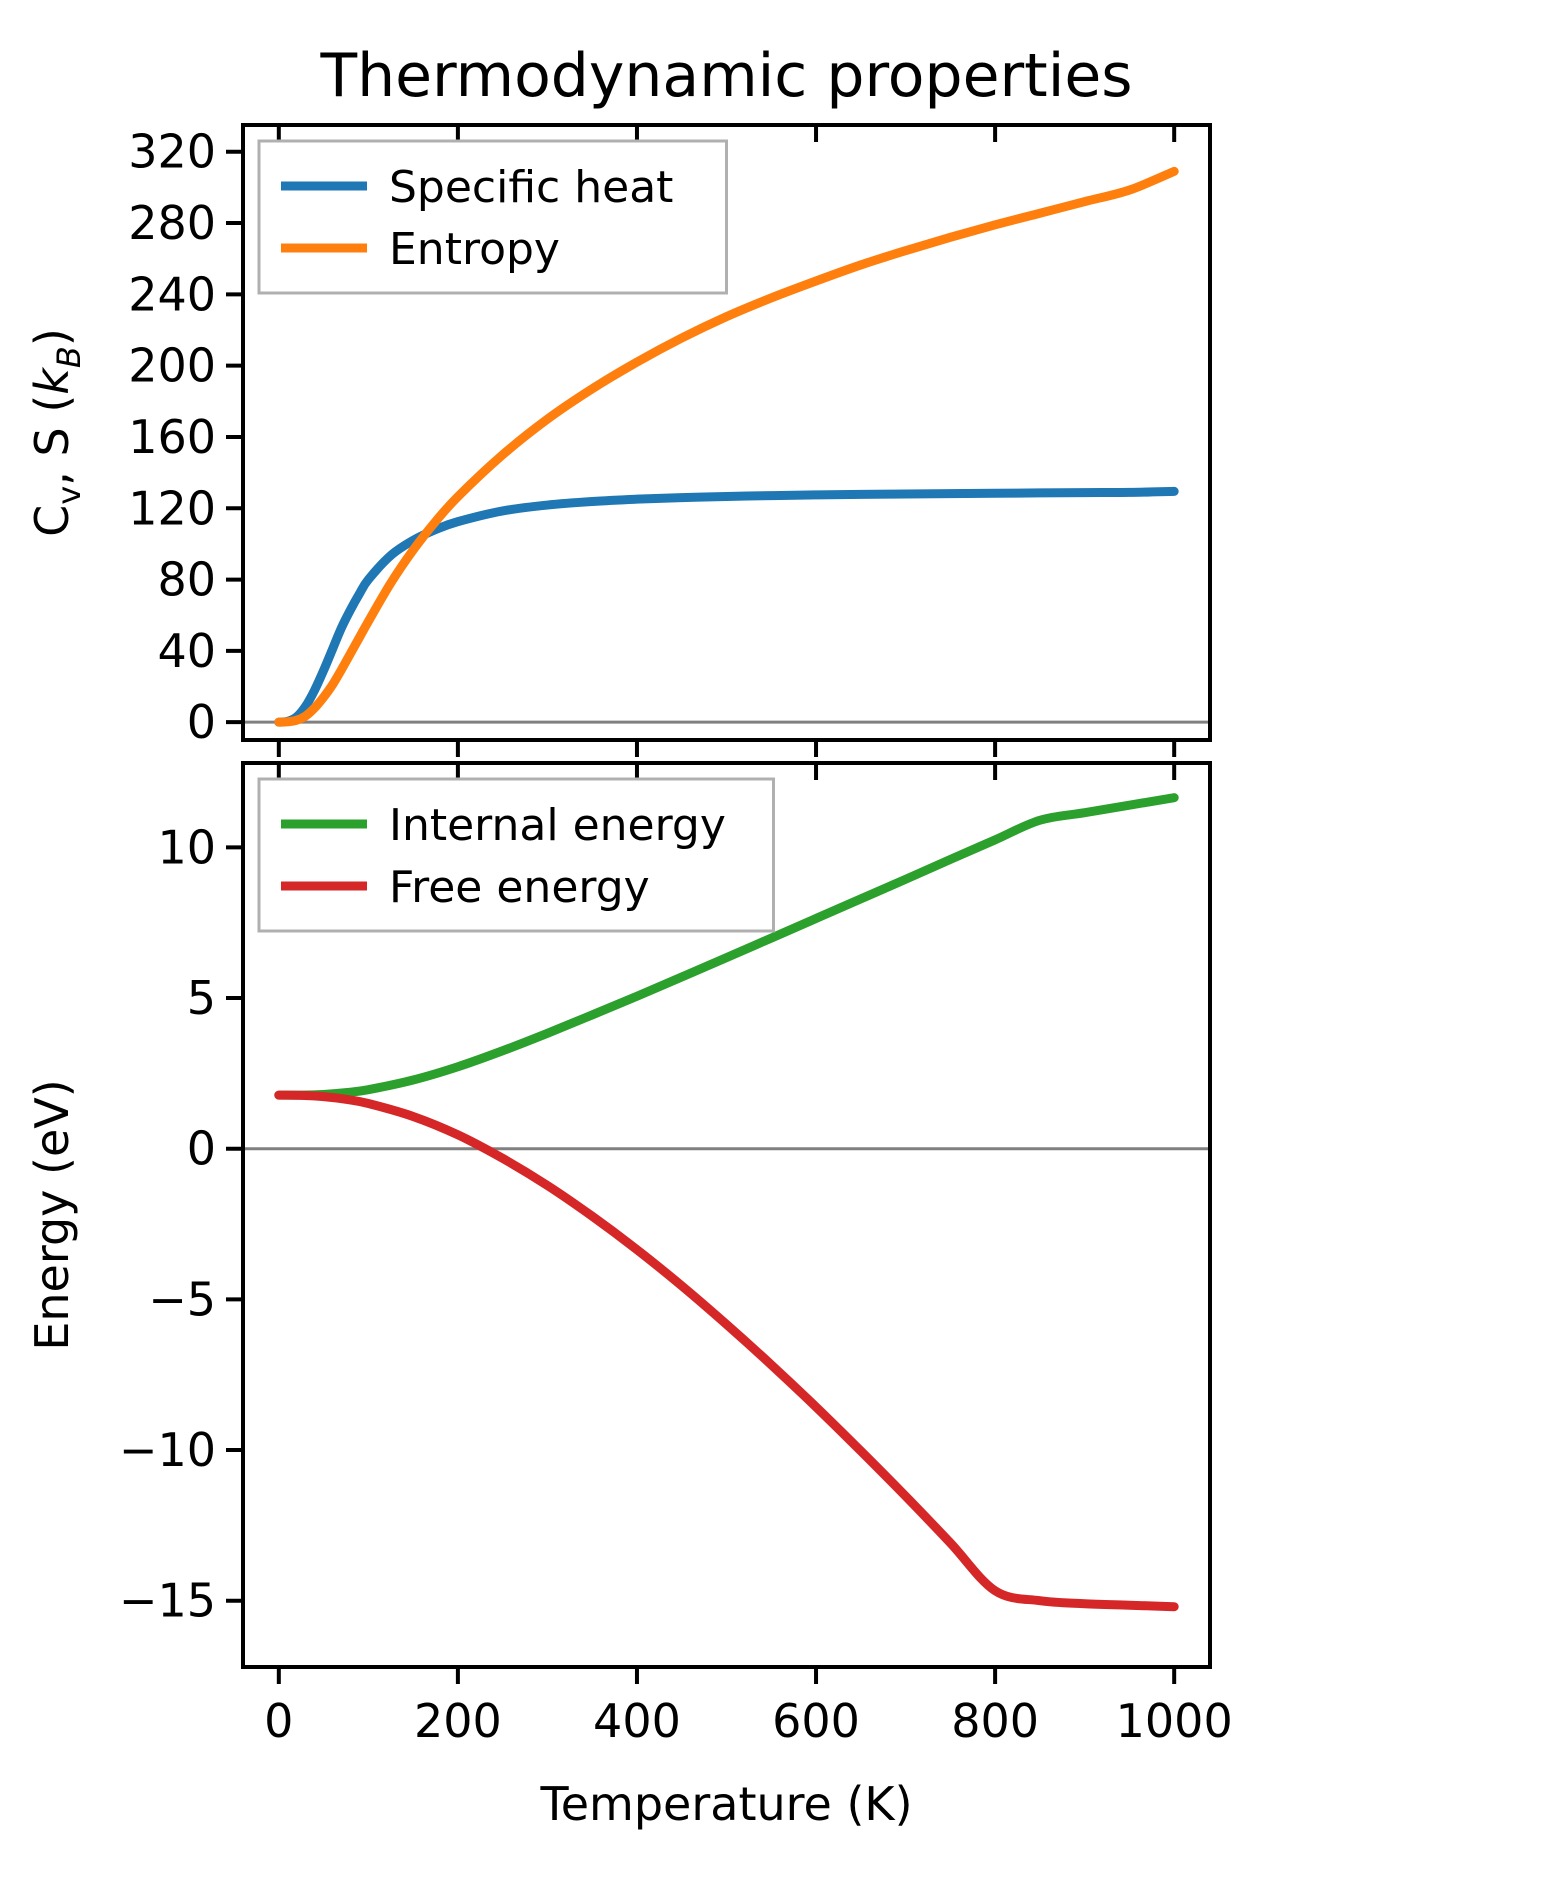  What do you see at coordinates (172, 223) in the screenshot?
I see `y-tick-label: 280` at bounding box center [172, 223].